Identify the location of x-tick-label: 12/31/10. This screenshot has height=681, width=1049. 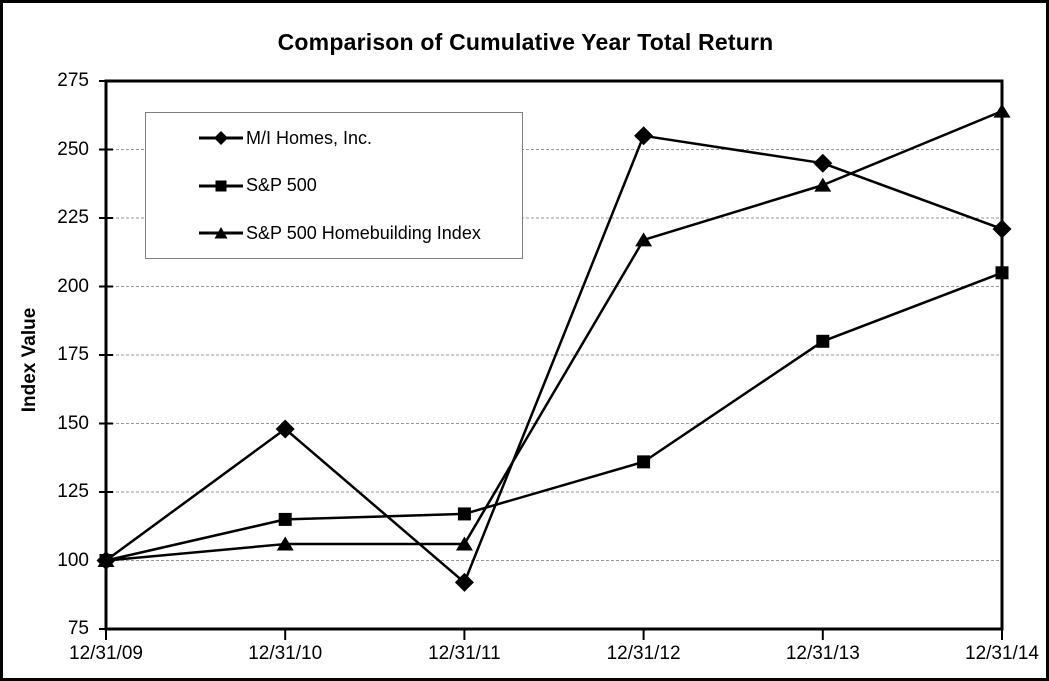
(285, 653).